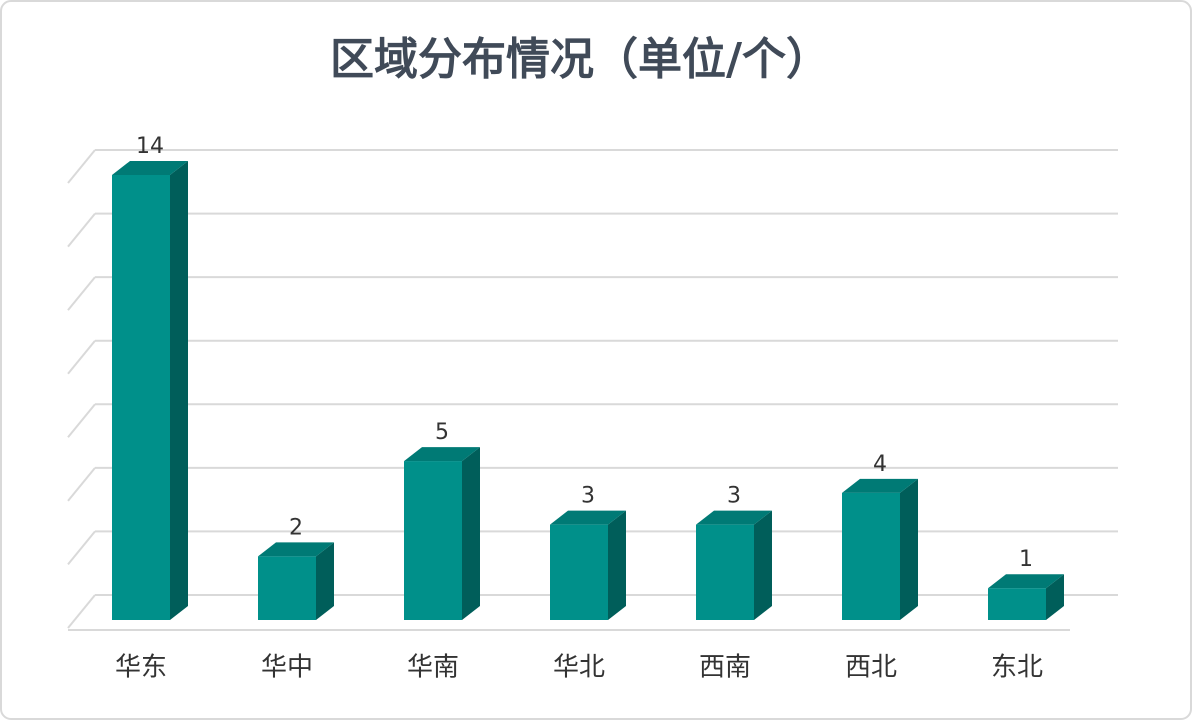  What do you see at coordinates (287, 668) in the screenshot?
I see `x-tick-label: 华中` at bounding box center [287, 668].